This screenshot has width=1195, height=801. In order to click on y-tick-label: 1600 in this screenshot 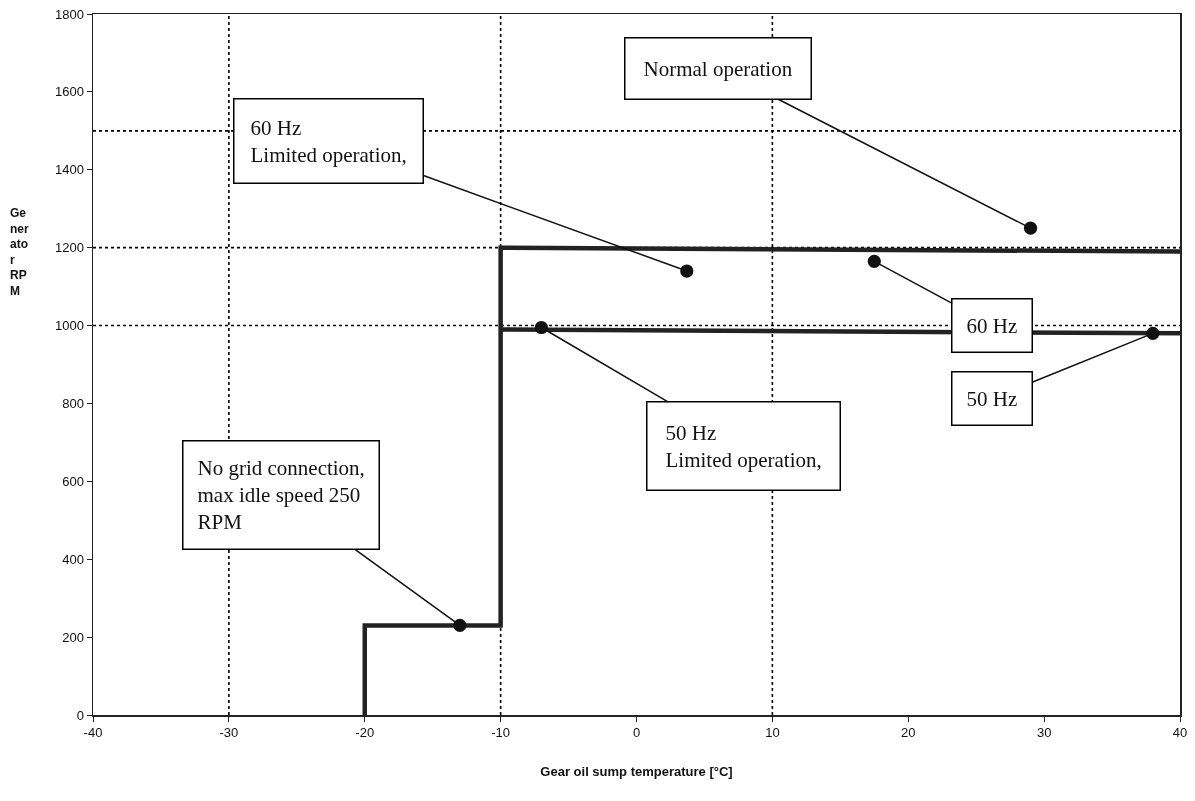, I will do `click(69, 92)`.